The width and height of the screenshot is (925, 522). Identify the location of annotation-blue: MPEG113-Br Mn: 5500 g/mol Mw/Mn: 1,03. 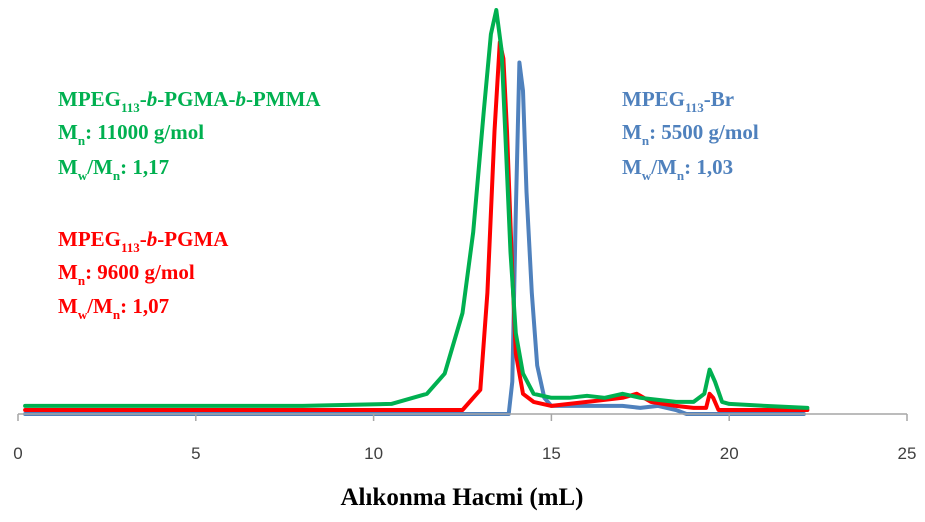
(690, 135).